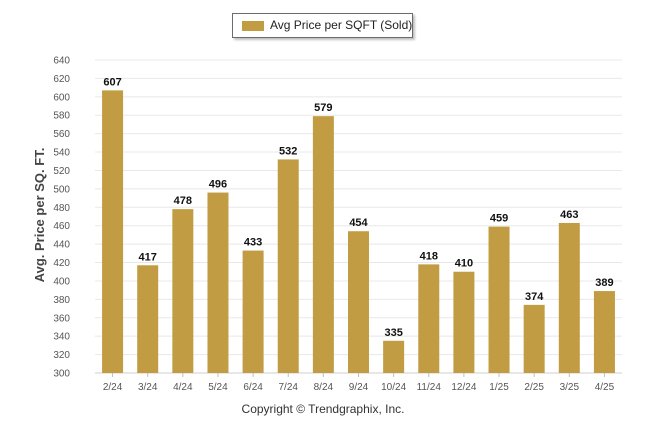 The width and height of the screenshot is (646, 434). Describe the element at coordinates (183, 387) in the screenshot. I see `x-tick-label: 4/24` at that location.